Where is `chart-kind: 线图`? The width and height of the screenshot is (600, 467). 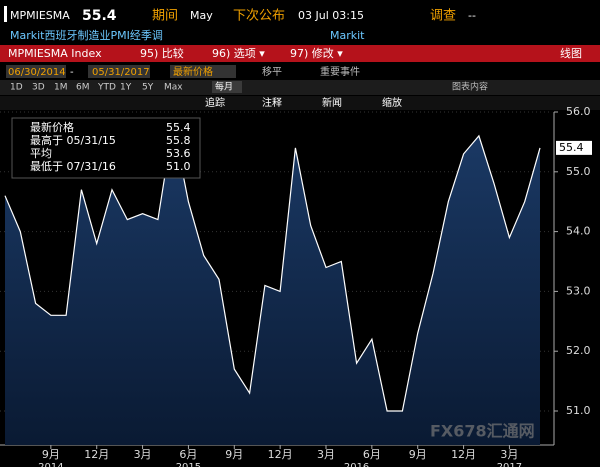
chart-kind: 线图 is located at coordinates (571, 53).